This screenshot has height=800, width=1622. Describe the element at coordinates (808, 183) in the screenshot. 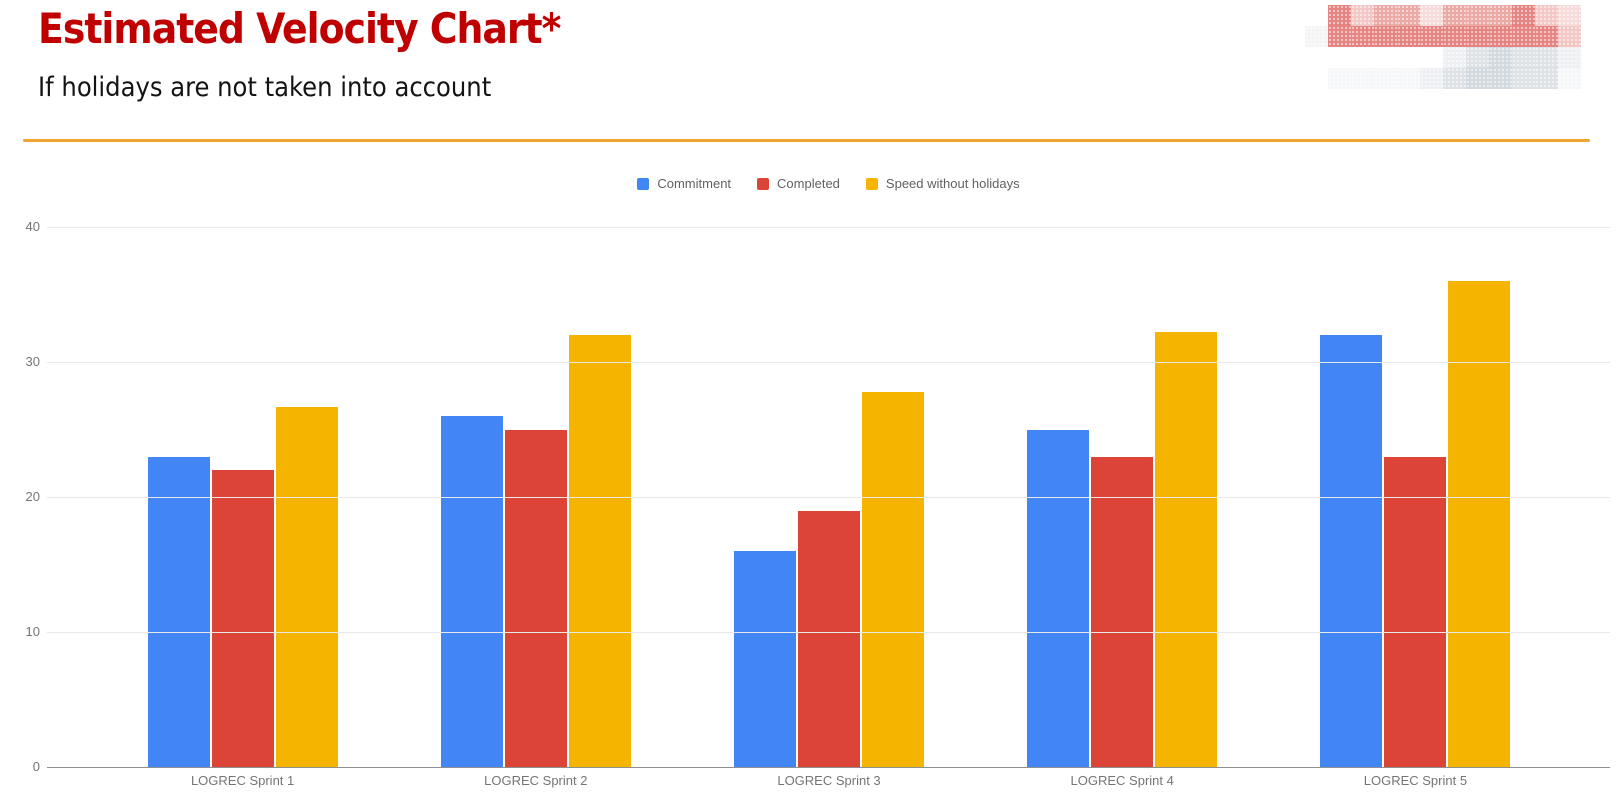

I see `legend-label: Completed` at that location.